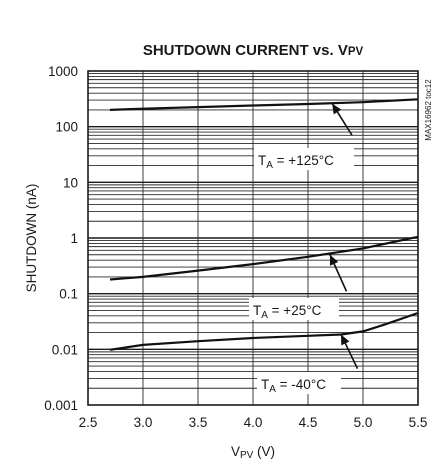 This screenshot has width=446, height=461. Describe the element at coordinates (74, 238) in the screenshot. I see `y-tick-label: 1` at that location.